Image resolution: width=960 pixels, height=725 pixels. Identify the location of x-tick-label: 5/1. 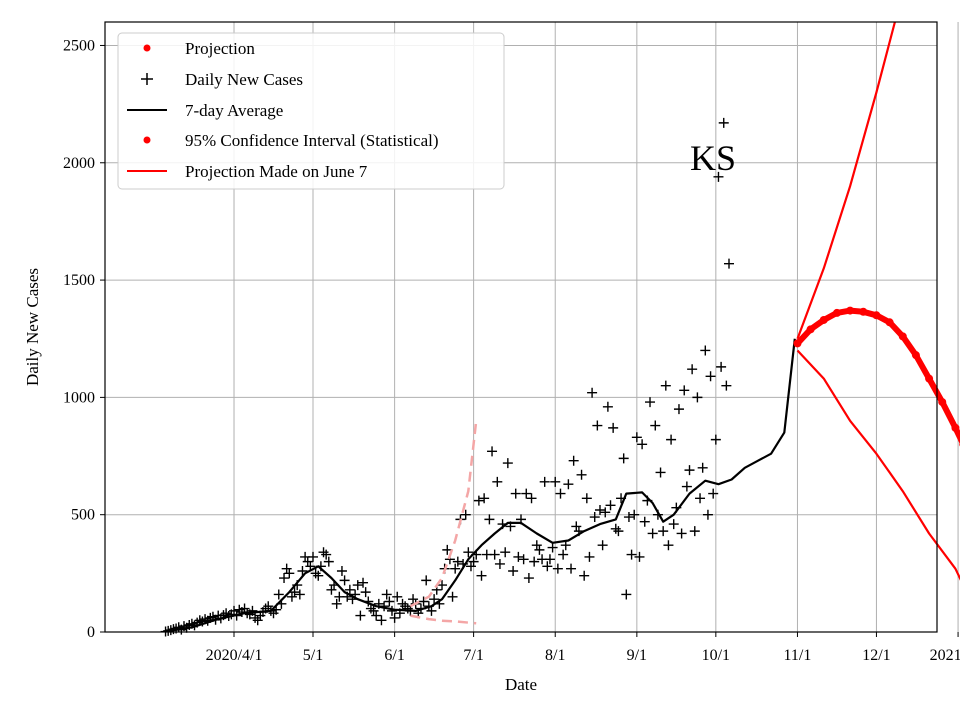
(313, 655).